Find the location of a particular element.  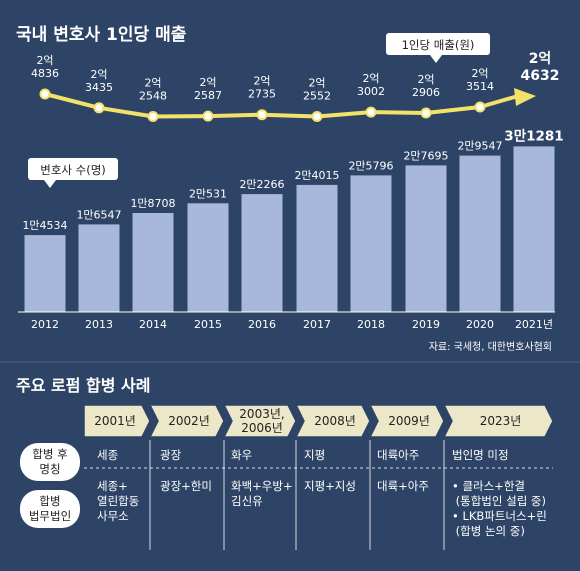

line-legend-label: 1인당 매출(원) is located at coordinates (438, 45).